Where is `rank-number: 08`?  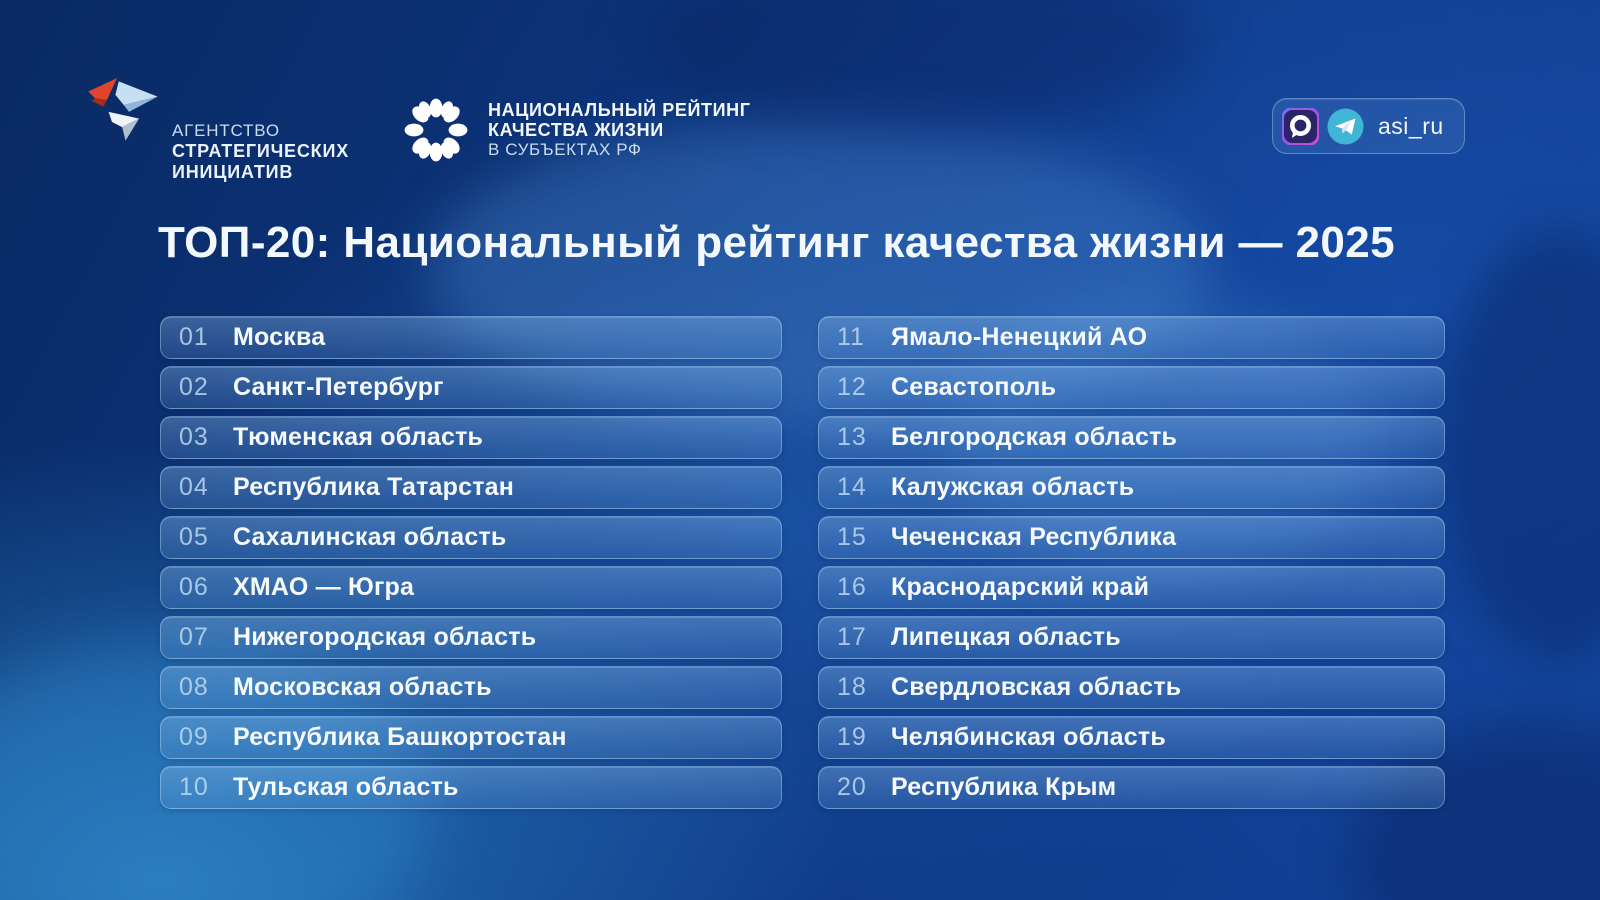
rank-number: 08 is located at coordinates (194, 687).